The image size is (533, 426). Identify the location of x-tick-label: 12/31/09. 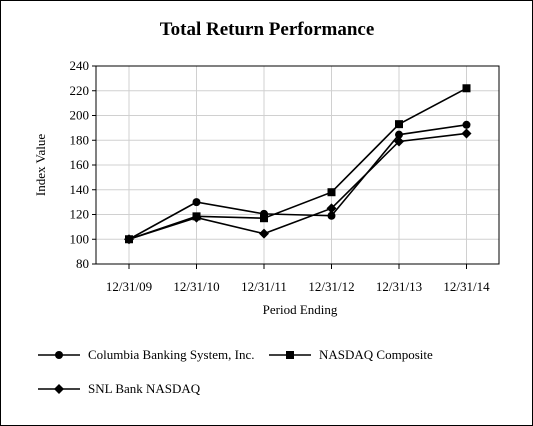
(129, 286).